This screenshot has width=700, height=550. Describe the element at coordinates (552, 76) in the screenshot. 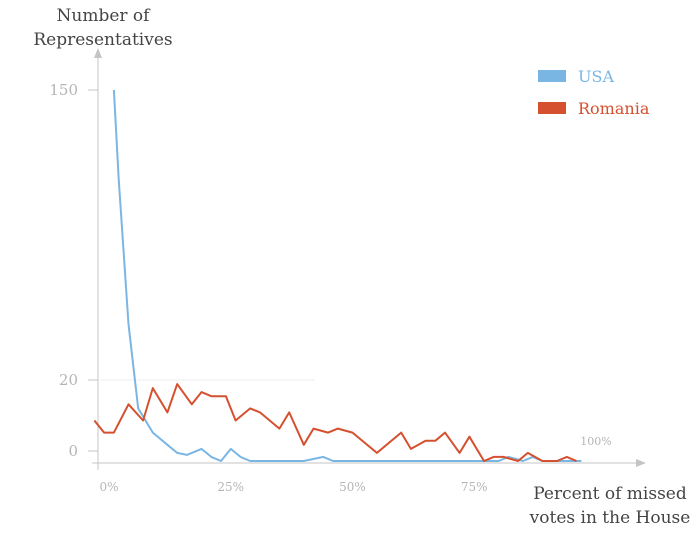

I see `legend-swatch-usa` at that location.